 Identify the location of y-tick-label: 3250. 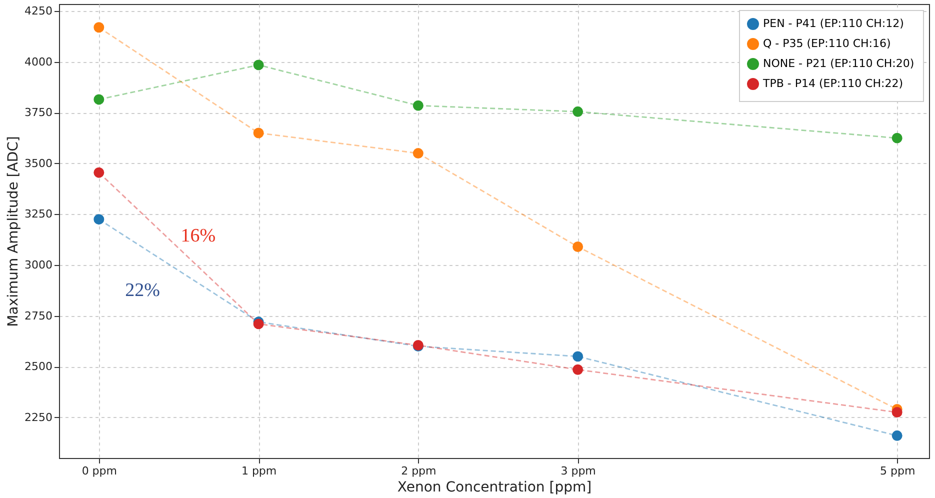
(38, 214).